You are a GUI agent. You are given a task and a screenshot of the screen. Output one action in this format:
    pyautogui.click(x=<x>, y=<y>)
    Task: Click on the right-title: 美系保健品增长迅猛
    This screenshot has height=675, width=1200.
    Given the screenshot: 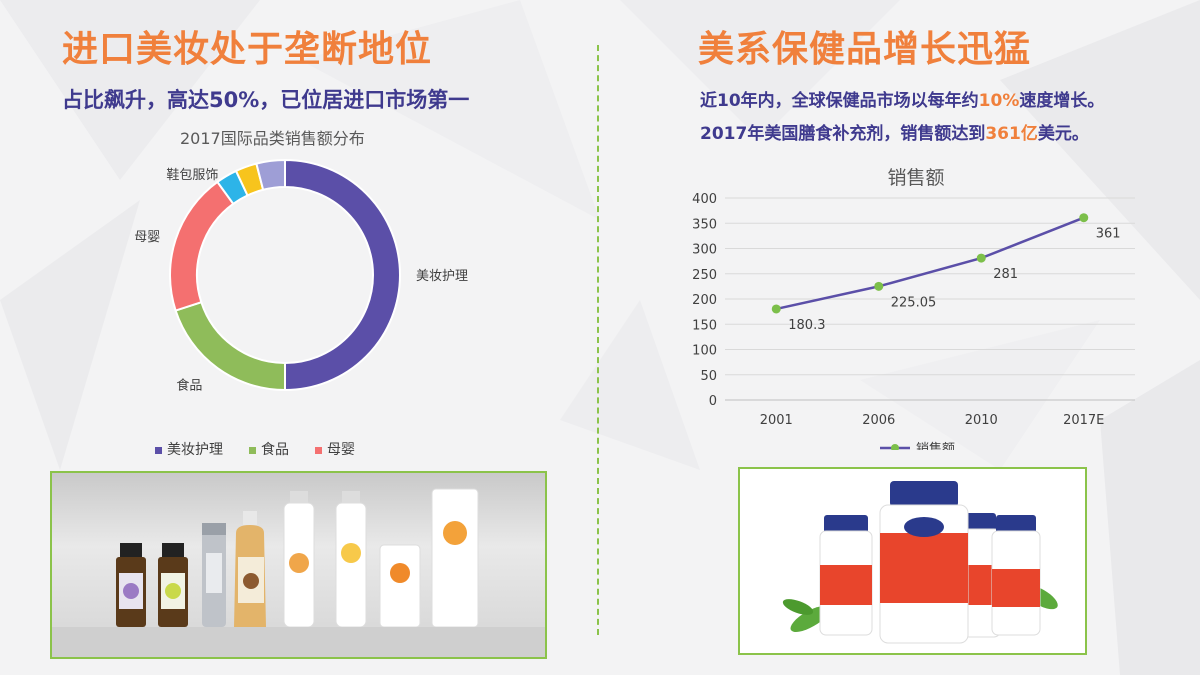 What is the action you would take?
    pyautogui.click(x=865, y=49)
    